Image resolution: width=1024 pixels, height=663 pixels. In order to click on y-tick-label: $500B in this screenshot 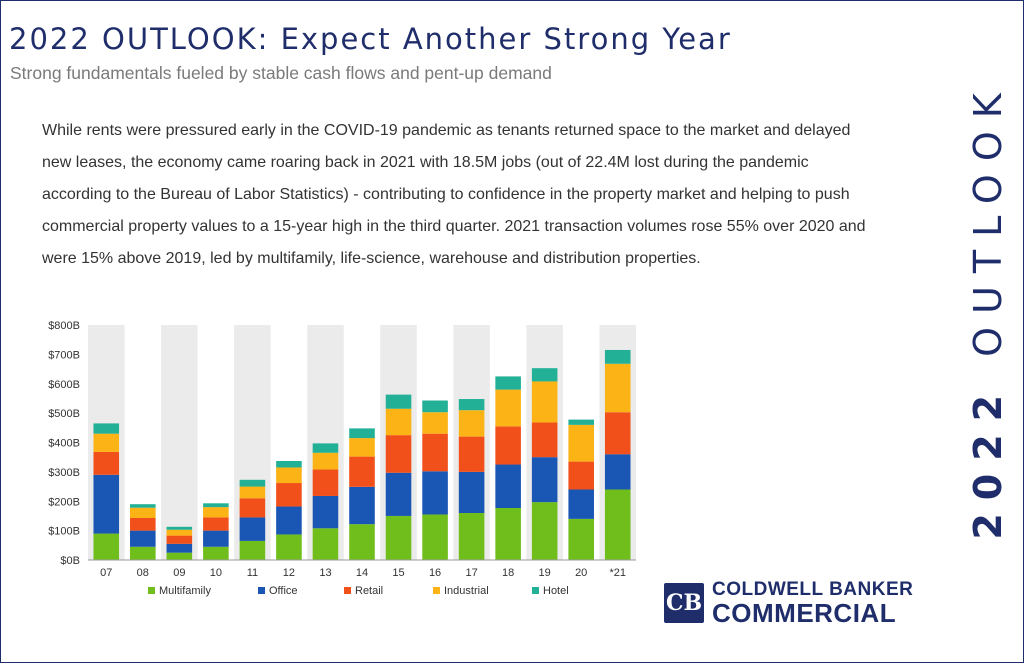, I will do `click(64, 414)`.